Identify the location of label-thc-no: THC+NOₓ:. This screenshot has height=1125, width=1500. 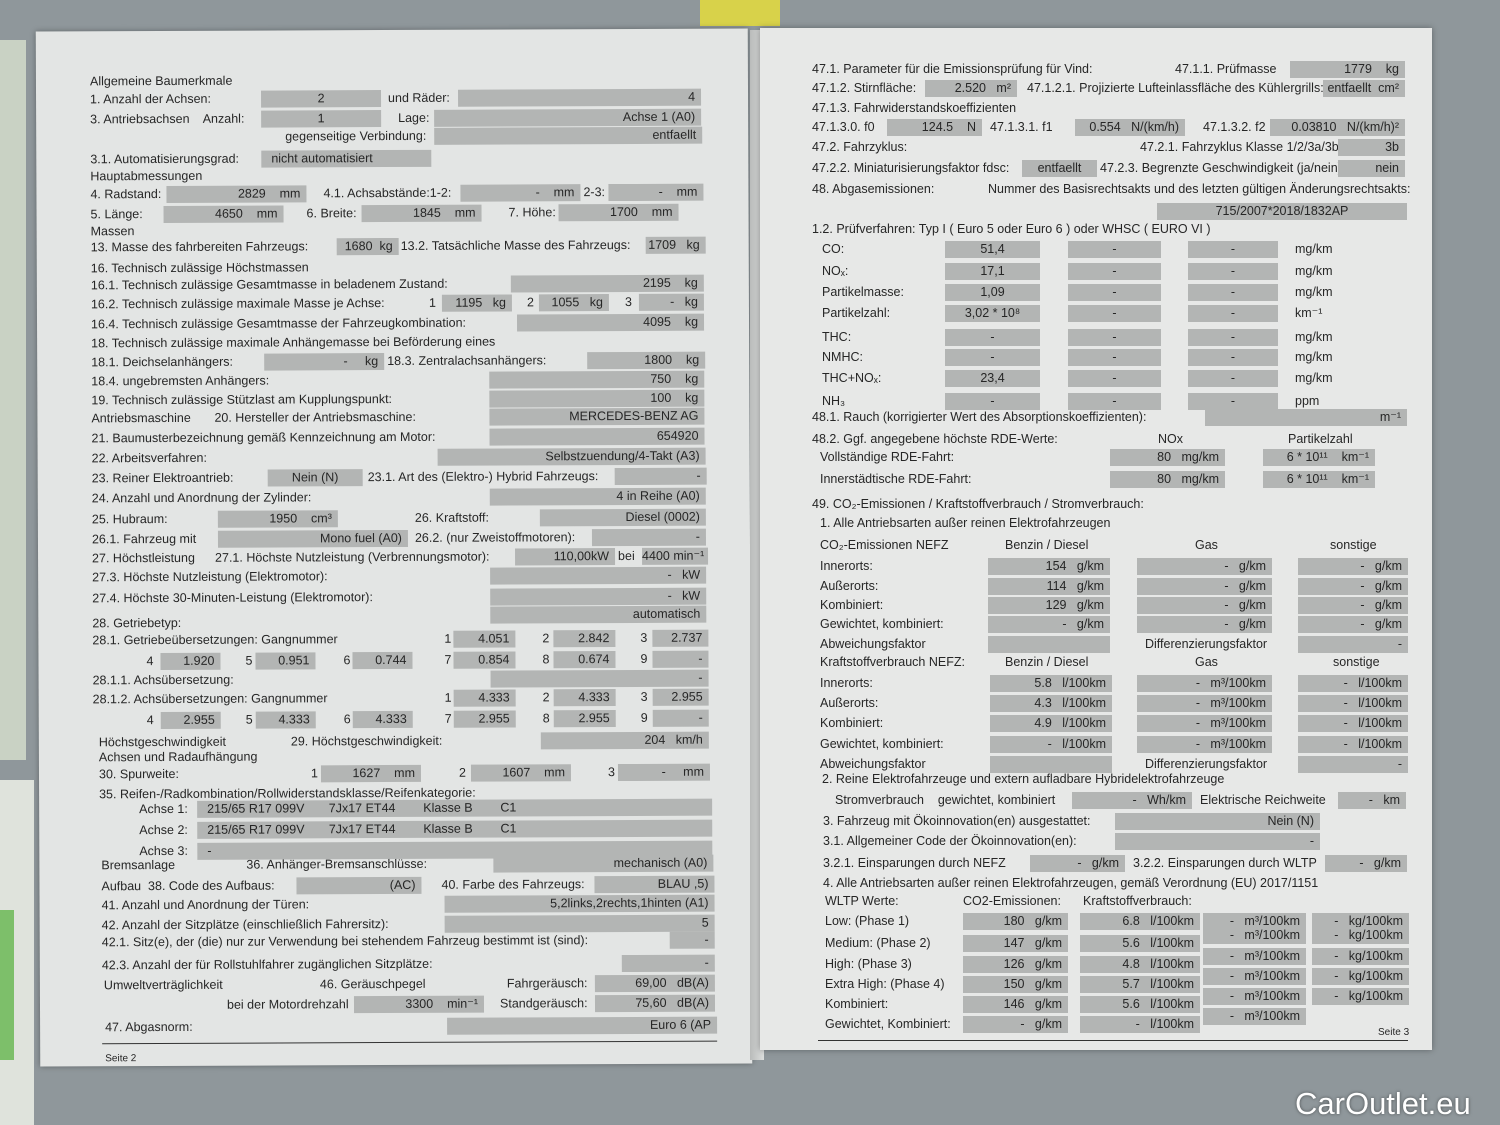
(852, 378).